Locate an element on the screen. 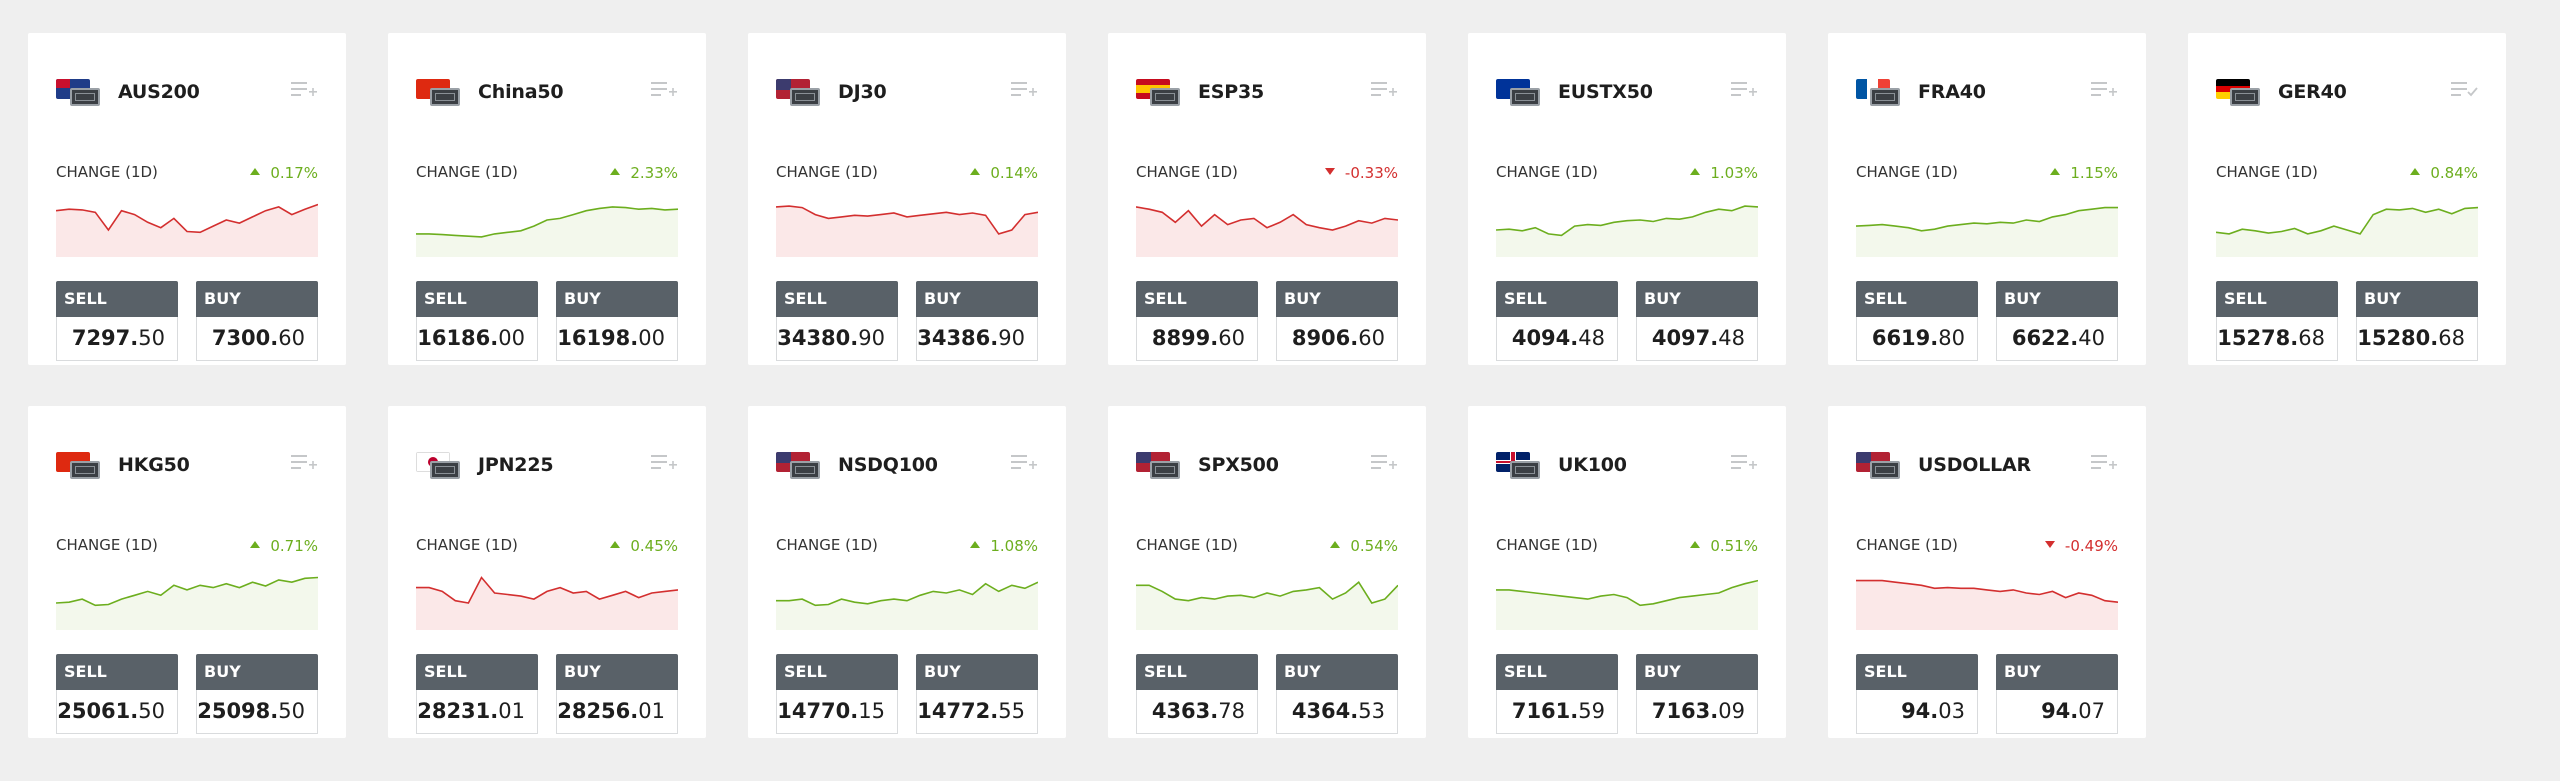 The height and width of the screenshot is (781, 2560). sell-box: SELL 14770.15 is located at coordinates (837, 696).